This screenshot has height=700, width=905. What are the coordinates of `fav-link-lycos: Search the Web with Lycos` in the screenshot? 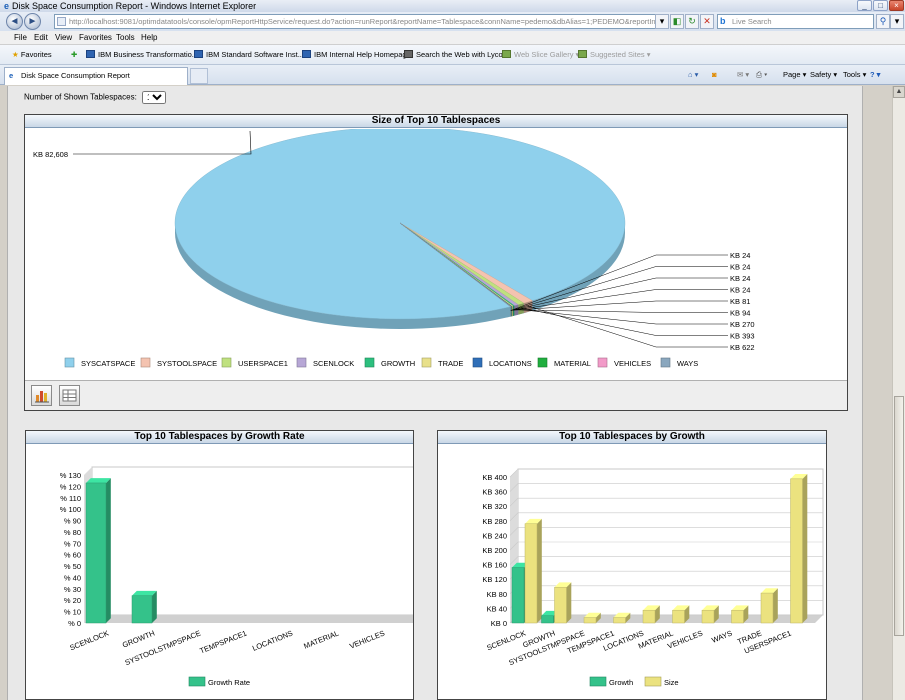 It's located at (455, 55).